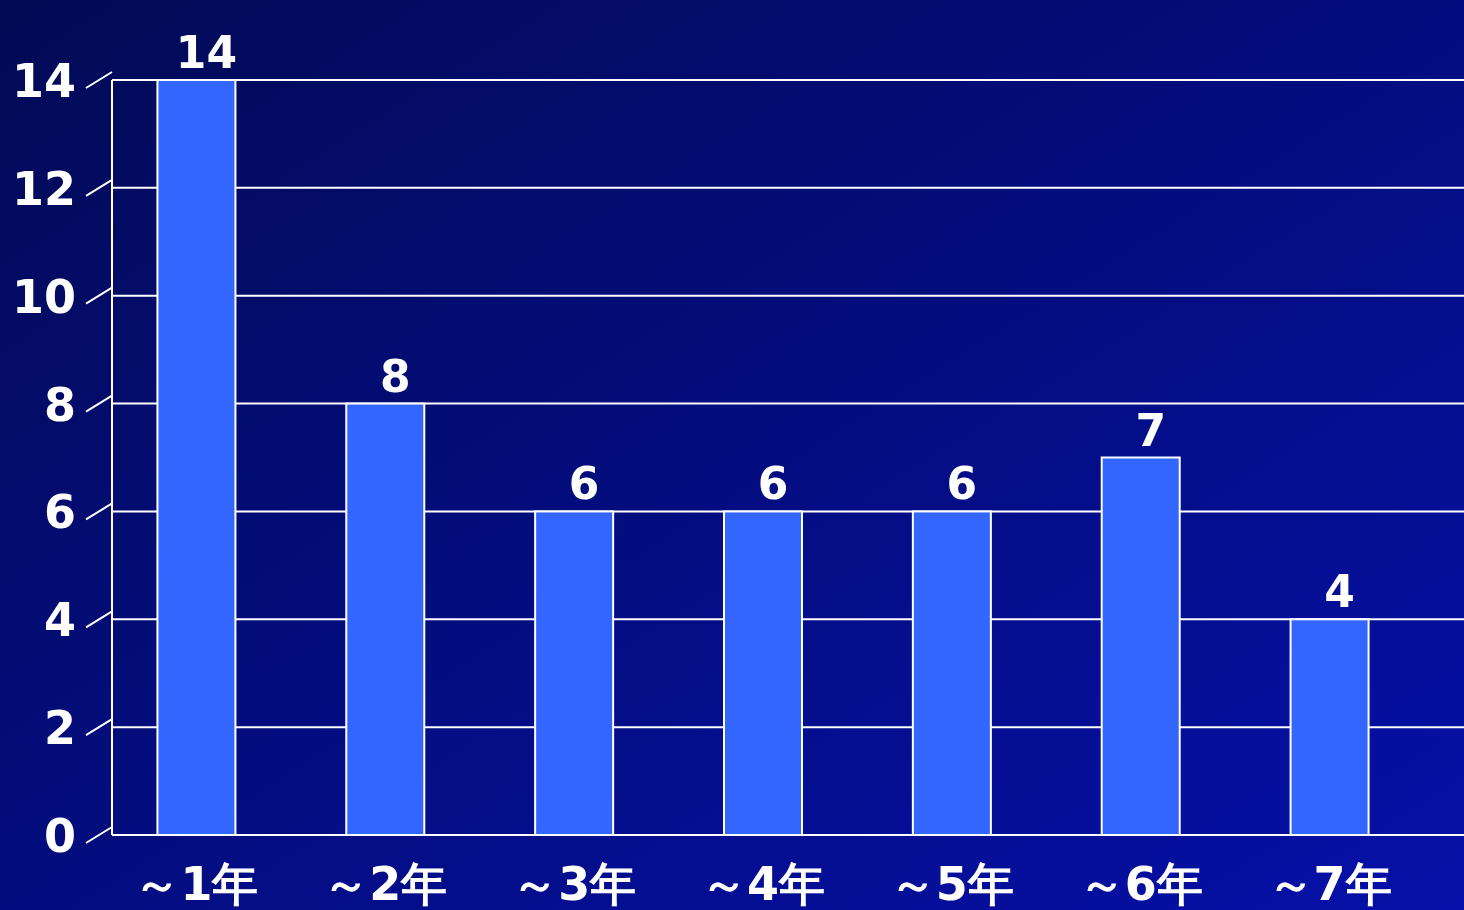 The width and height of the screenshot is (1464, 910). What do you see at coordinates (43, 188) in the screenshot?
I see `y-tick-label: 12` at bounding box center [43, 188].